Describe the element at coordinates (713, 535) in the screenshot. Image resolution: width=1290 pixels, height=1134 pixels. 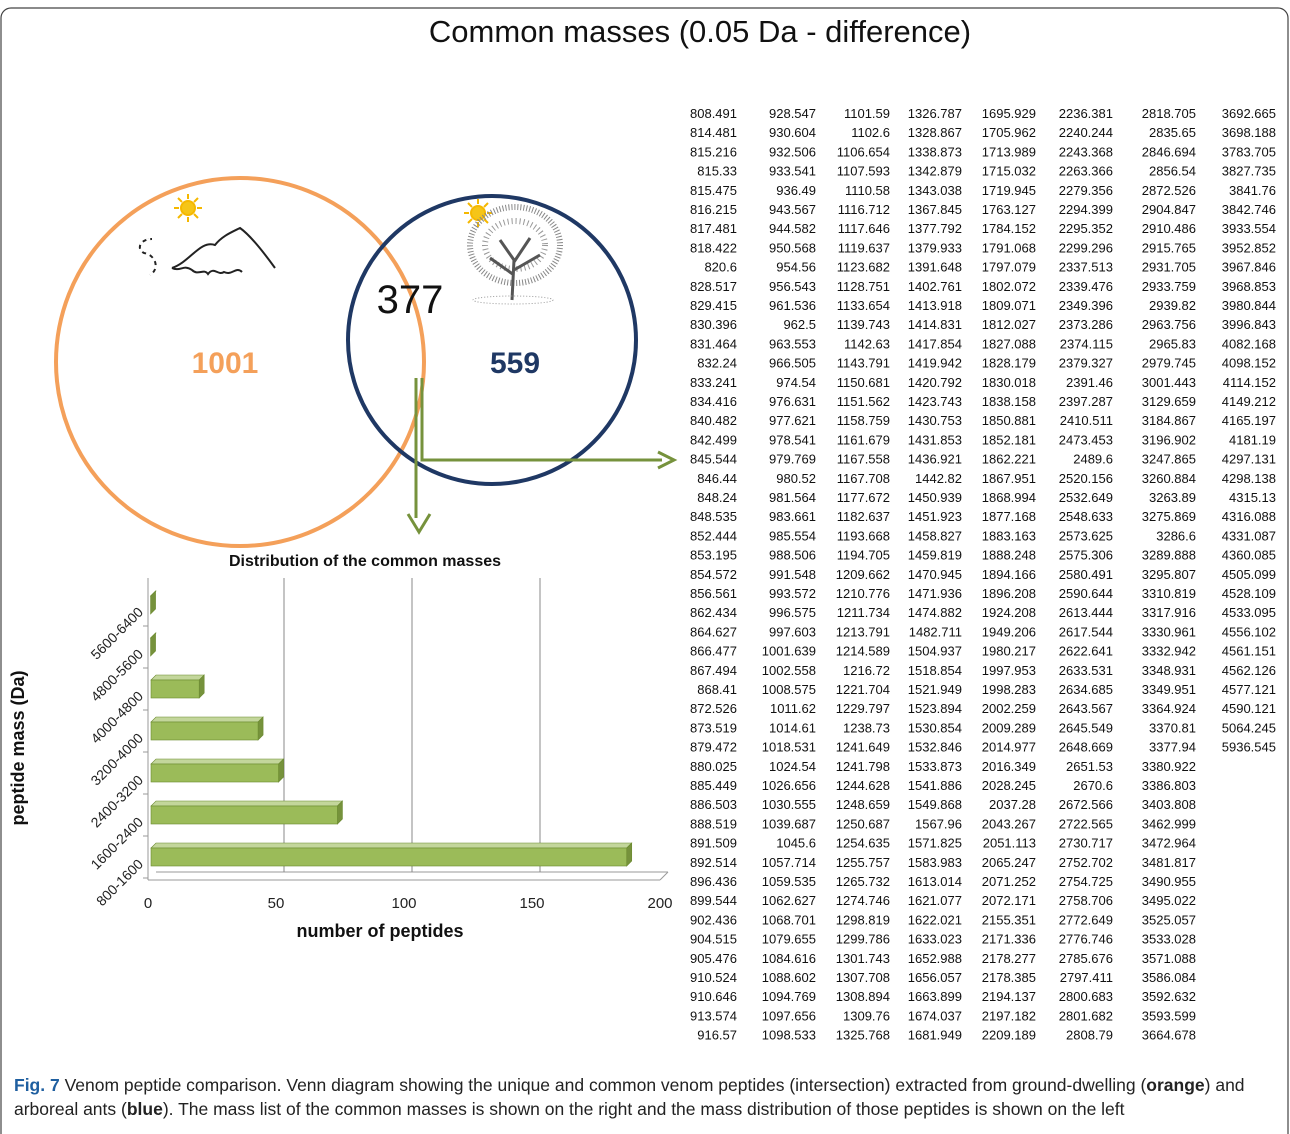
I see `mass-cell: 852.444` at that location.